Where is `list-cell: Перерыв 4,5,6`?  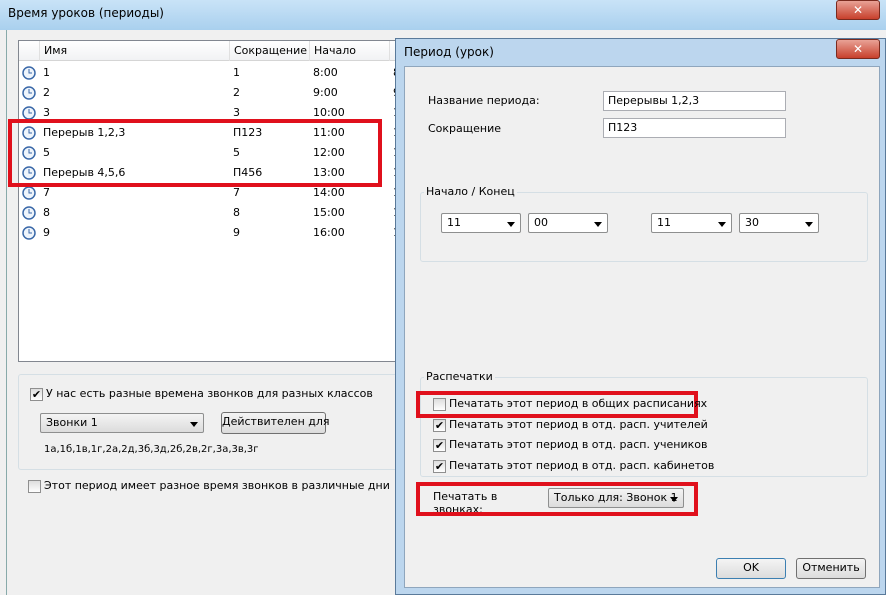 list-cell: Перерыв 4,5,6 is located at coordinates (84, 172).